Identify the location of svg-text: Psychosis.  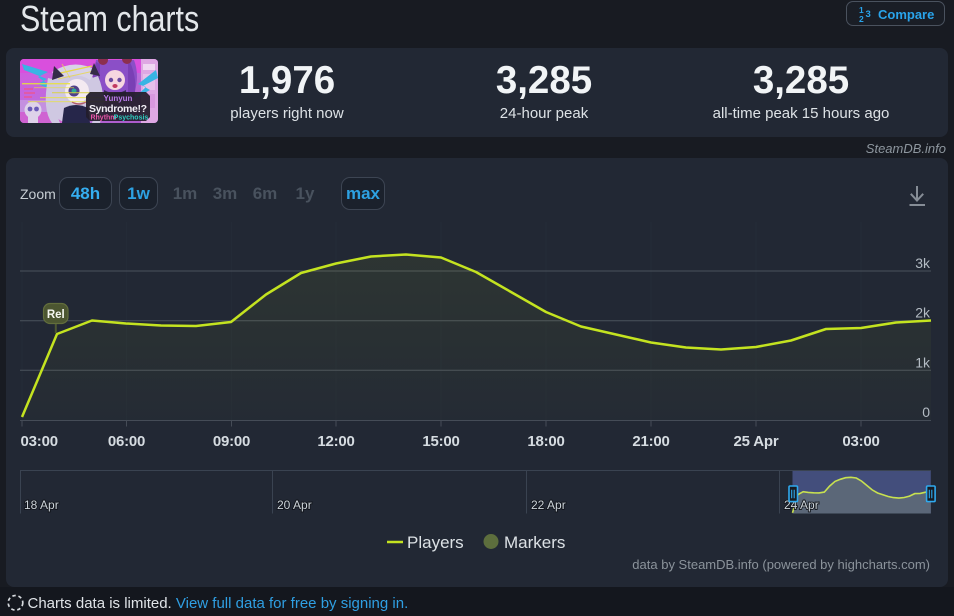
(131, 118).